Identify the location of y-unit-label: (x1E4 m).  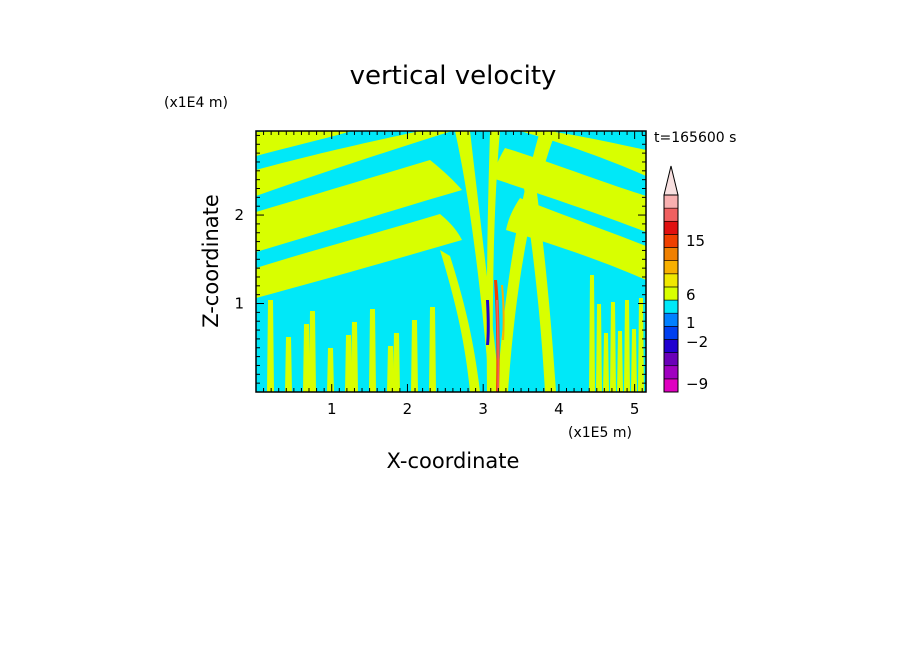
(196, 103).